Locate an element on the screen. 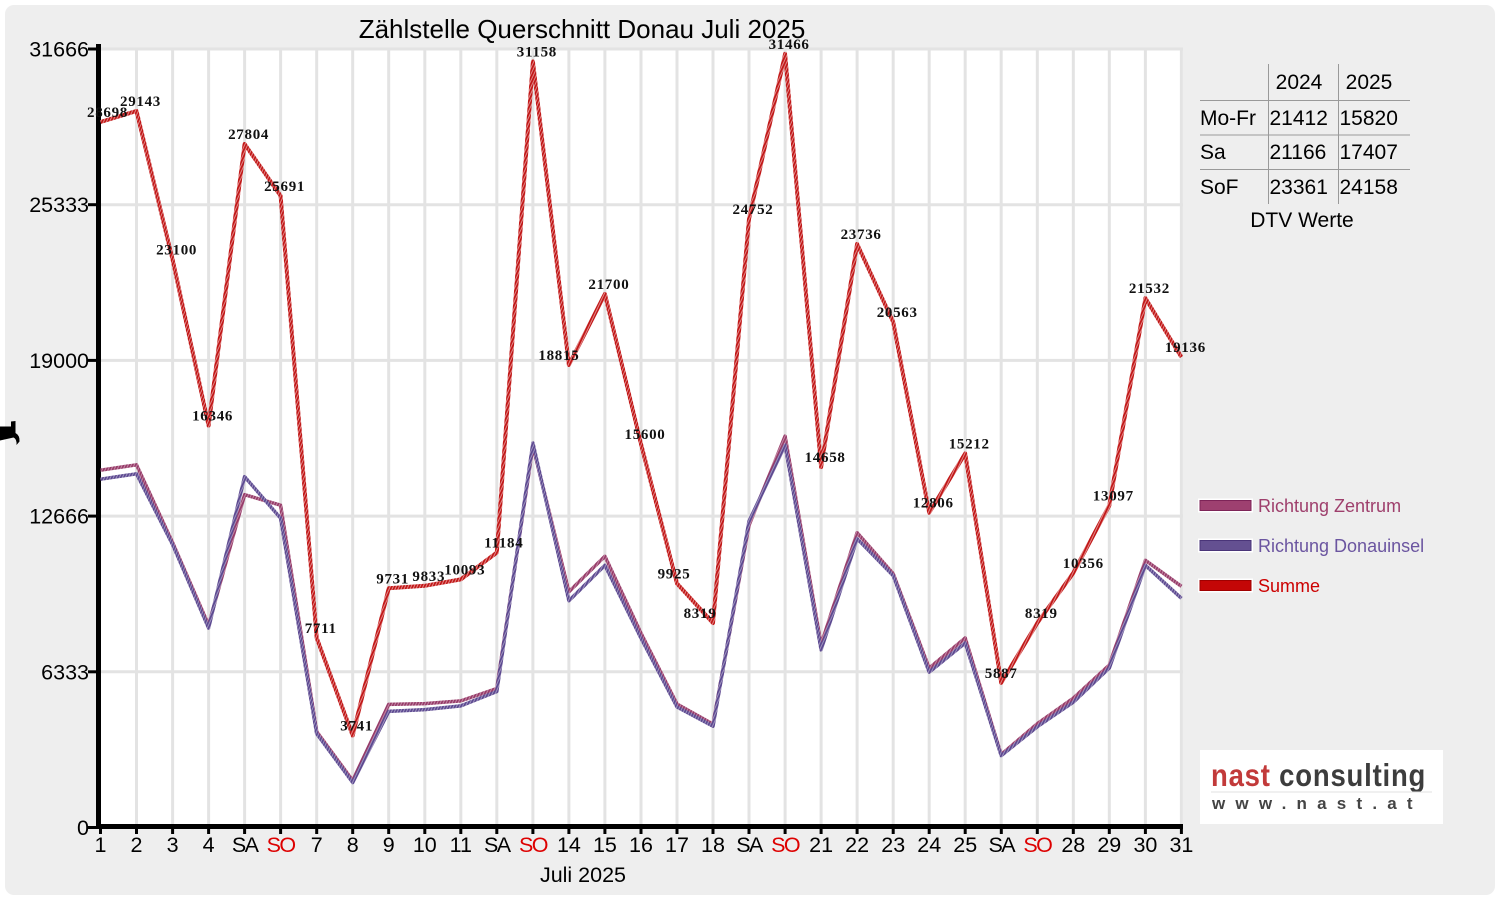 The image size is (1500, 900). svg-text: 7 is located at coordinates (317, 845).